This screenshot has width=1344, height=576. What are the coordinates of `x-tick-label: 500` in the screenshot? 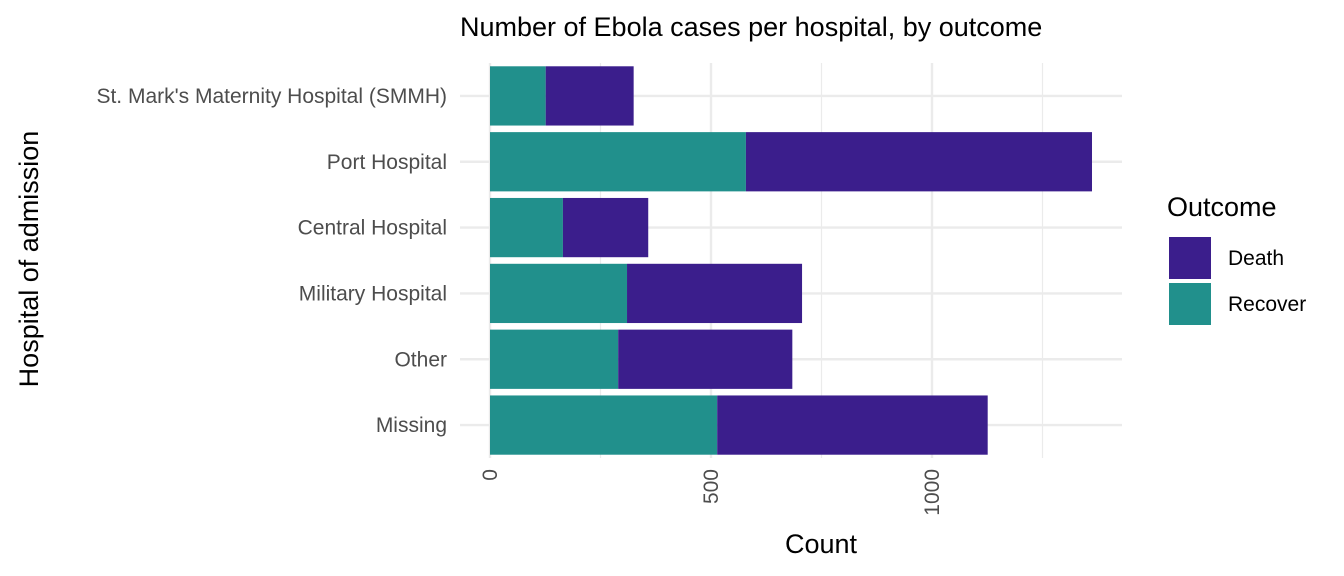 It's located at (711, 486).